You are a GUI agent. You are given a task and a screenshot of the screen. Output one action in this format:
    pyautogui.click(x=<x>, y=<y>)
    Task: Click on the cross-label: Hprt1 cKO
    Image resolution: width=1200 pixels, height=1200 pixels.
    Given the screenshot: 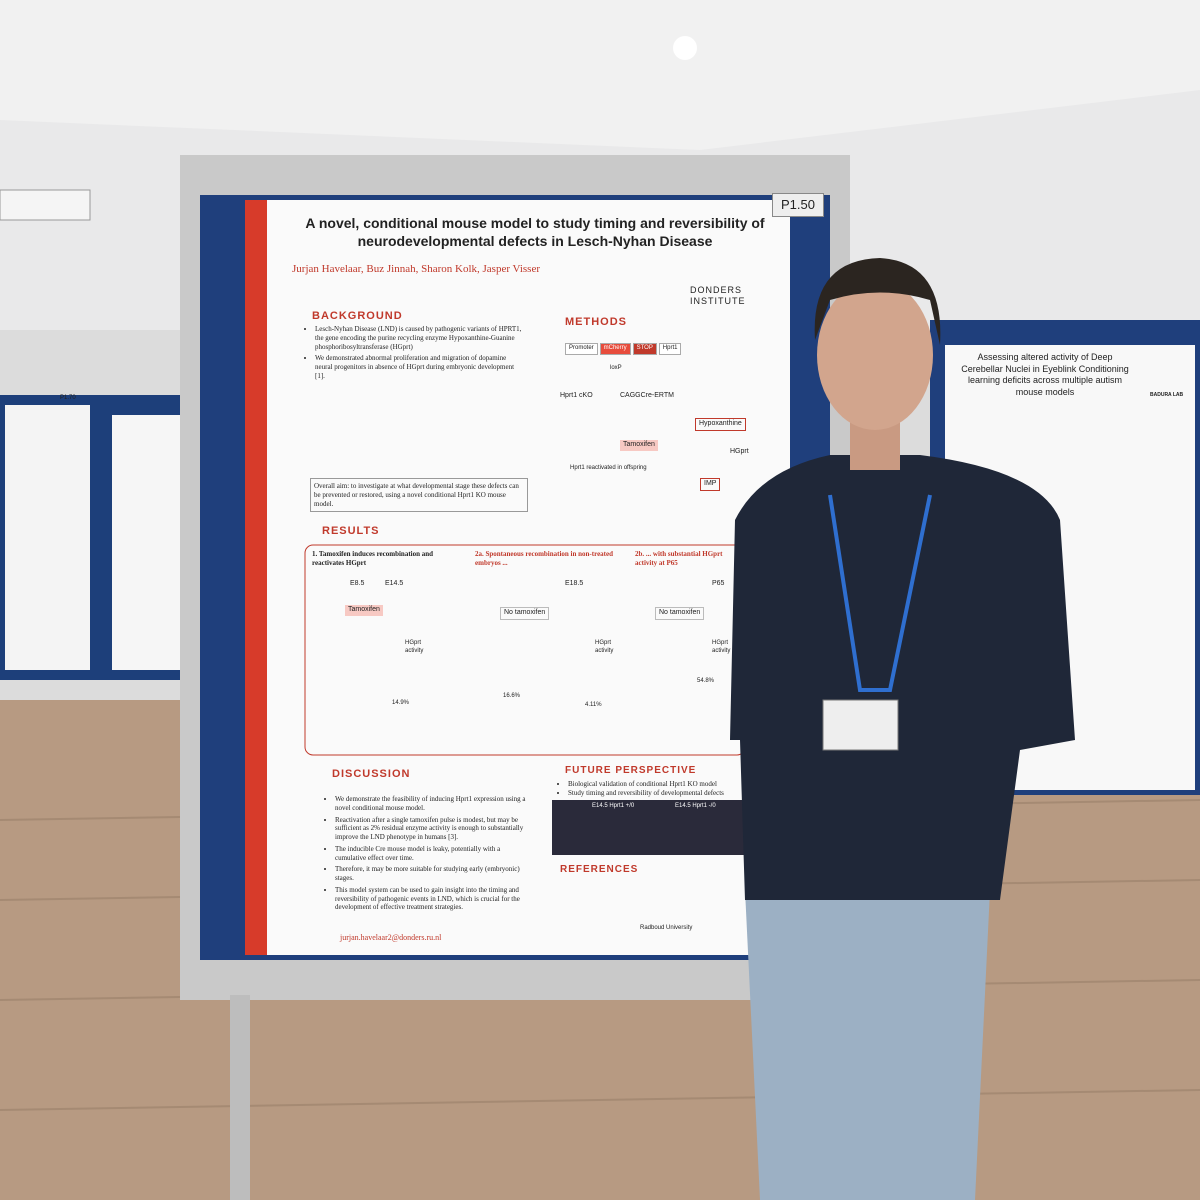 What is the action you would take?
    pyautogui.click(x=576, y=395)
    